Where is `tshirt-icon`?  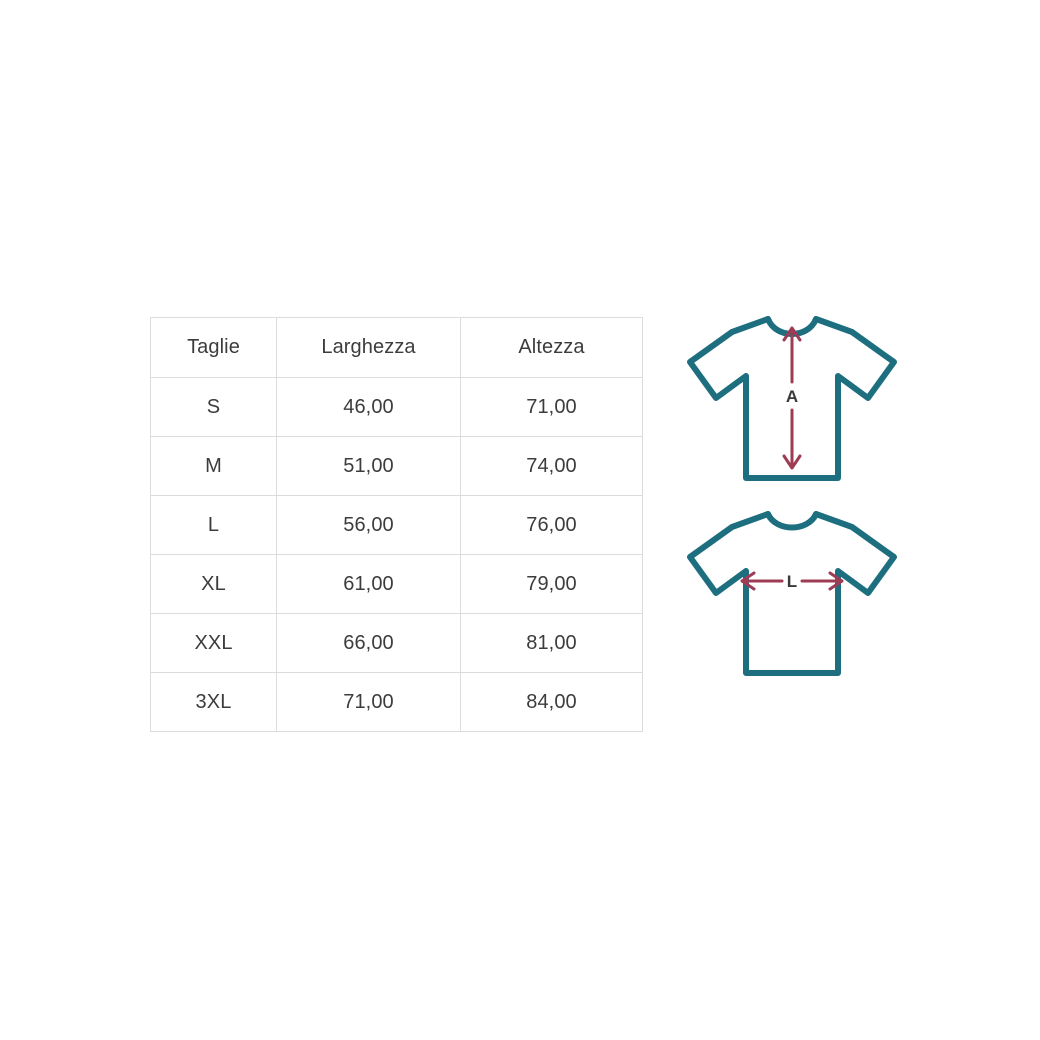 tshirt-icon is located at coordinates (792, 593).